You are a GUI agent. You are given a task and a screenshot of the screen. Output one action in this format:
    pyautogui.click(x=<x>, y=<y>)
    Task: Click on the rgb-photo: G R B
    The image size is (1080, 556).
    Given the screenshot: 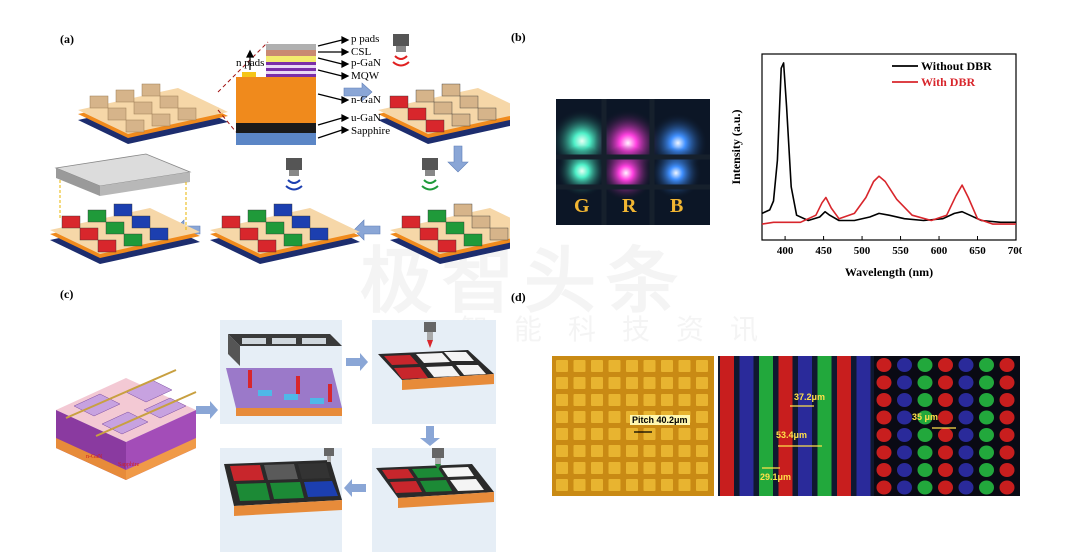 What is the action you would take?
    pyautogui.click(x=633, y=162)
    